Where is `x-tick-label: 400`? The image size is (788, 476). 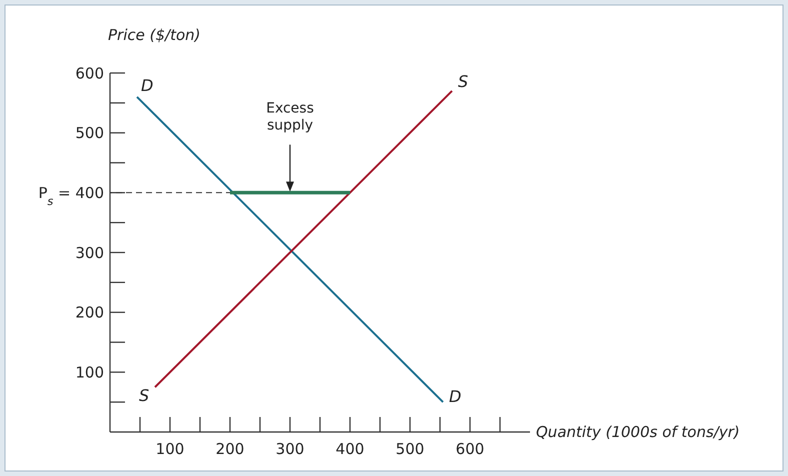
x-tick-label: 400 is located at coordinates (350, 449).